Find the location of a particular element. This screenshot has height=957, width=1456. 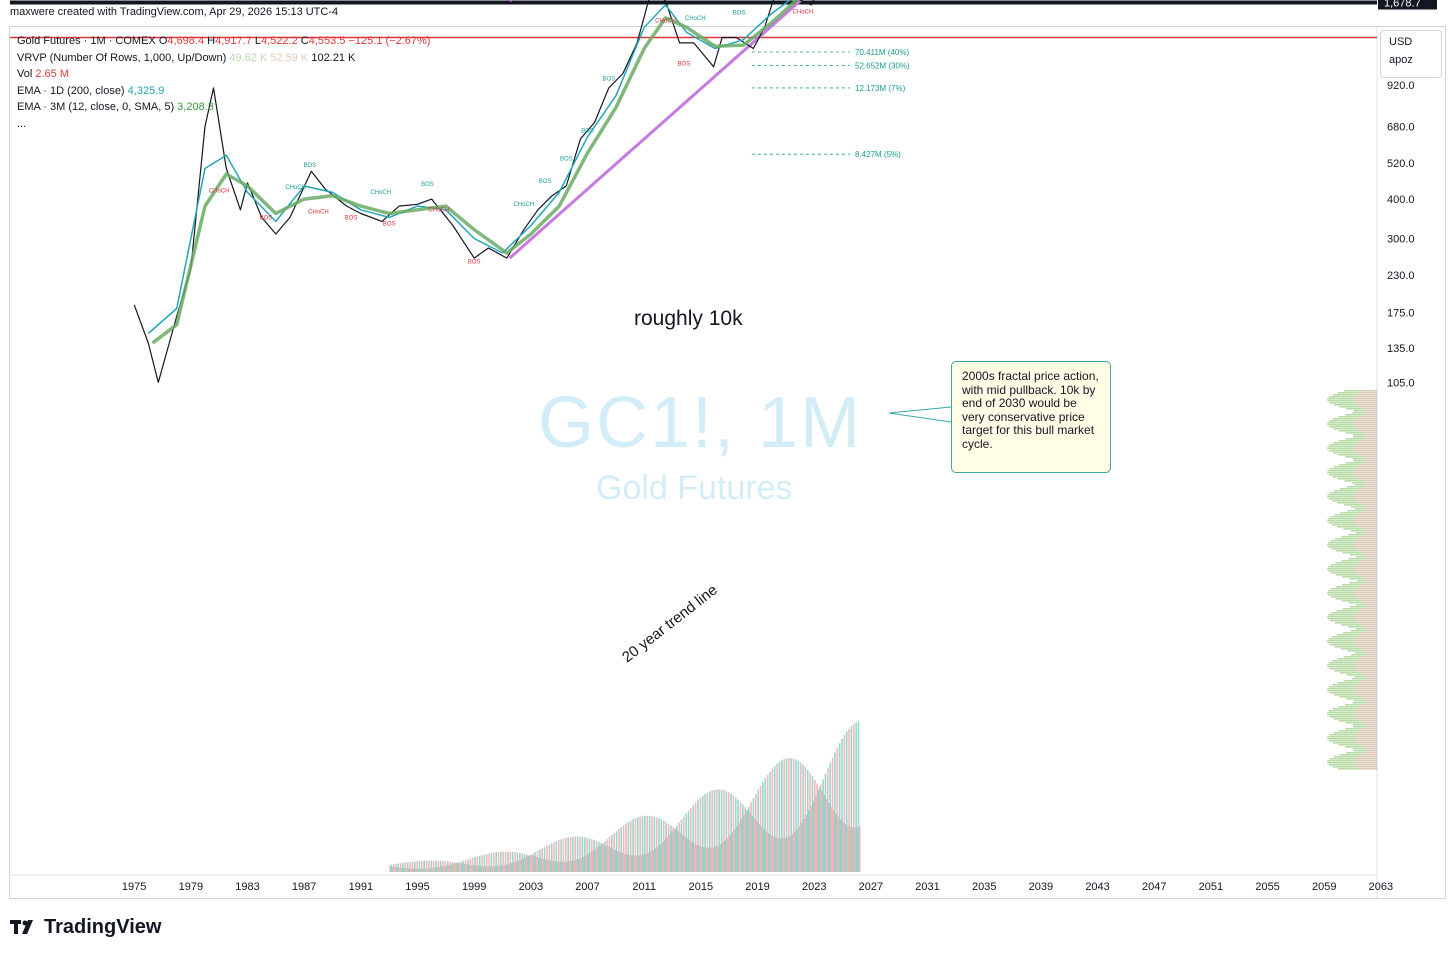

tradingview-wordmark: TradingView is located at coordinates (103, 927).